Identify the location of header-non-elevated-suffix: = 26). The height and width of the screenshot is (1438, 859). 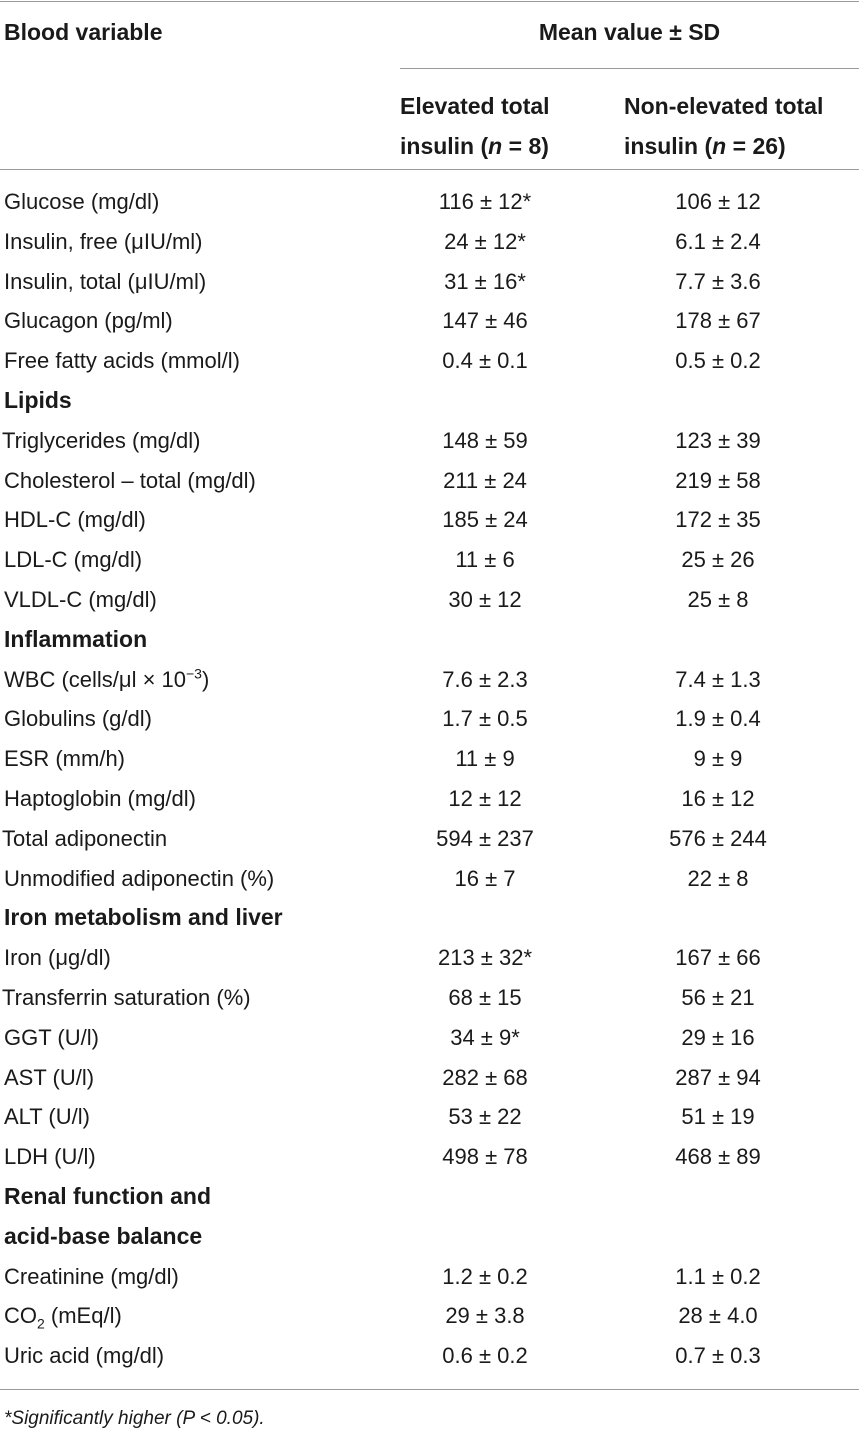
(756, 146).